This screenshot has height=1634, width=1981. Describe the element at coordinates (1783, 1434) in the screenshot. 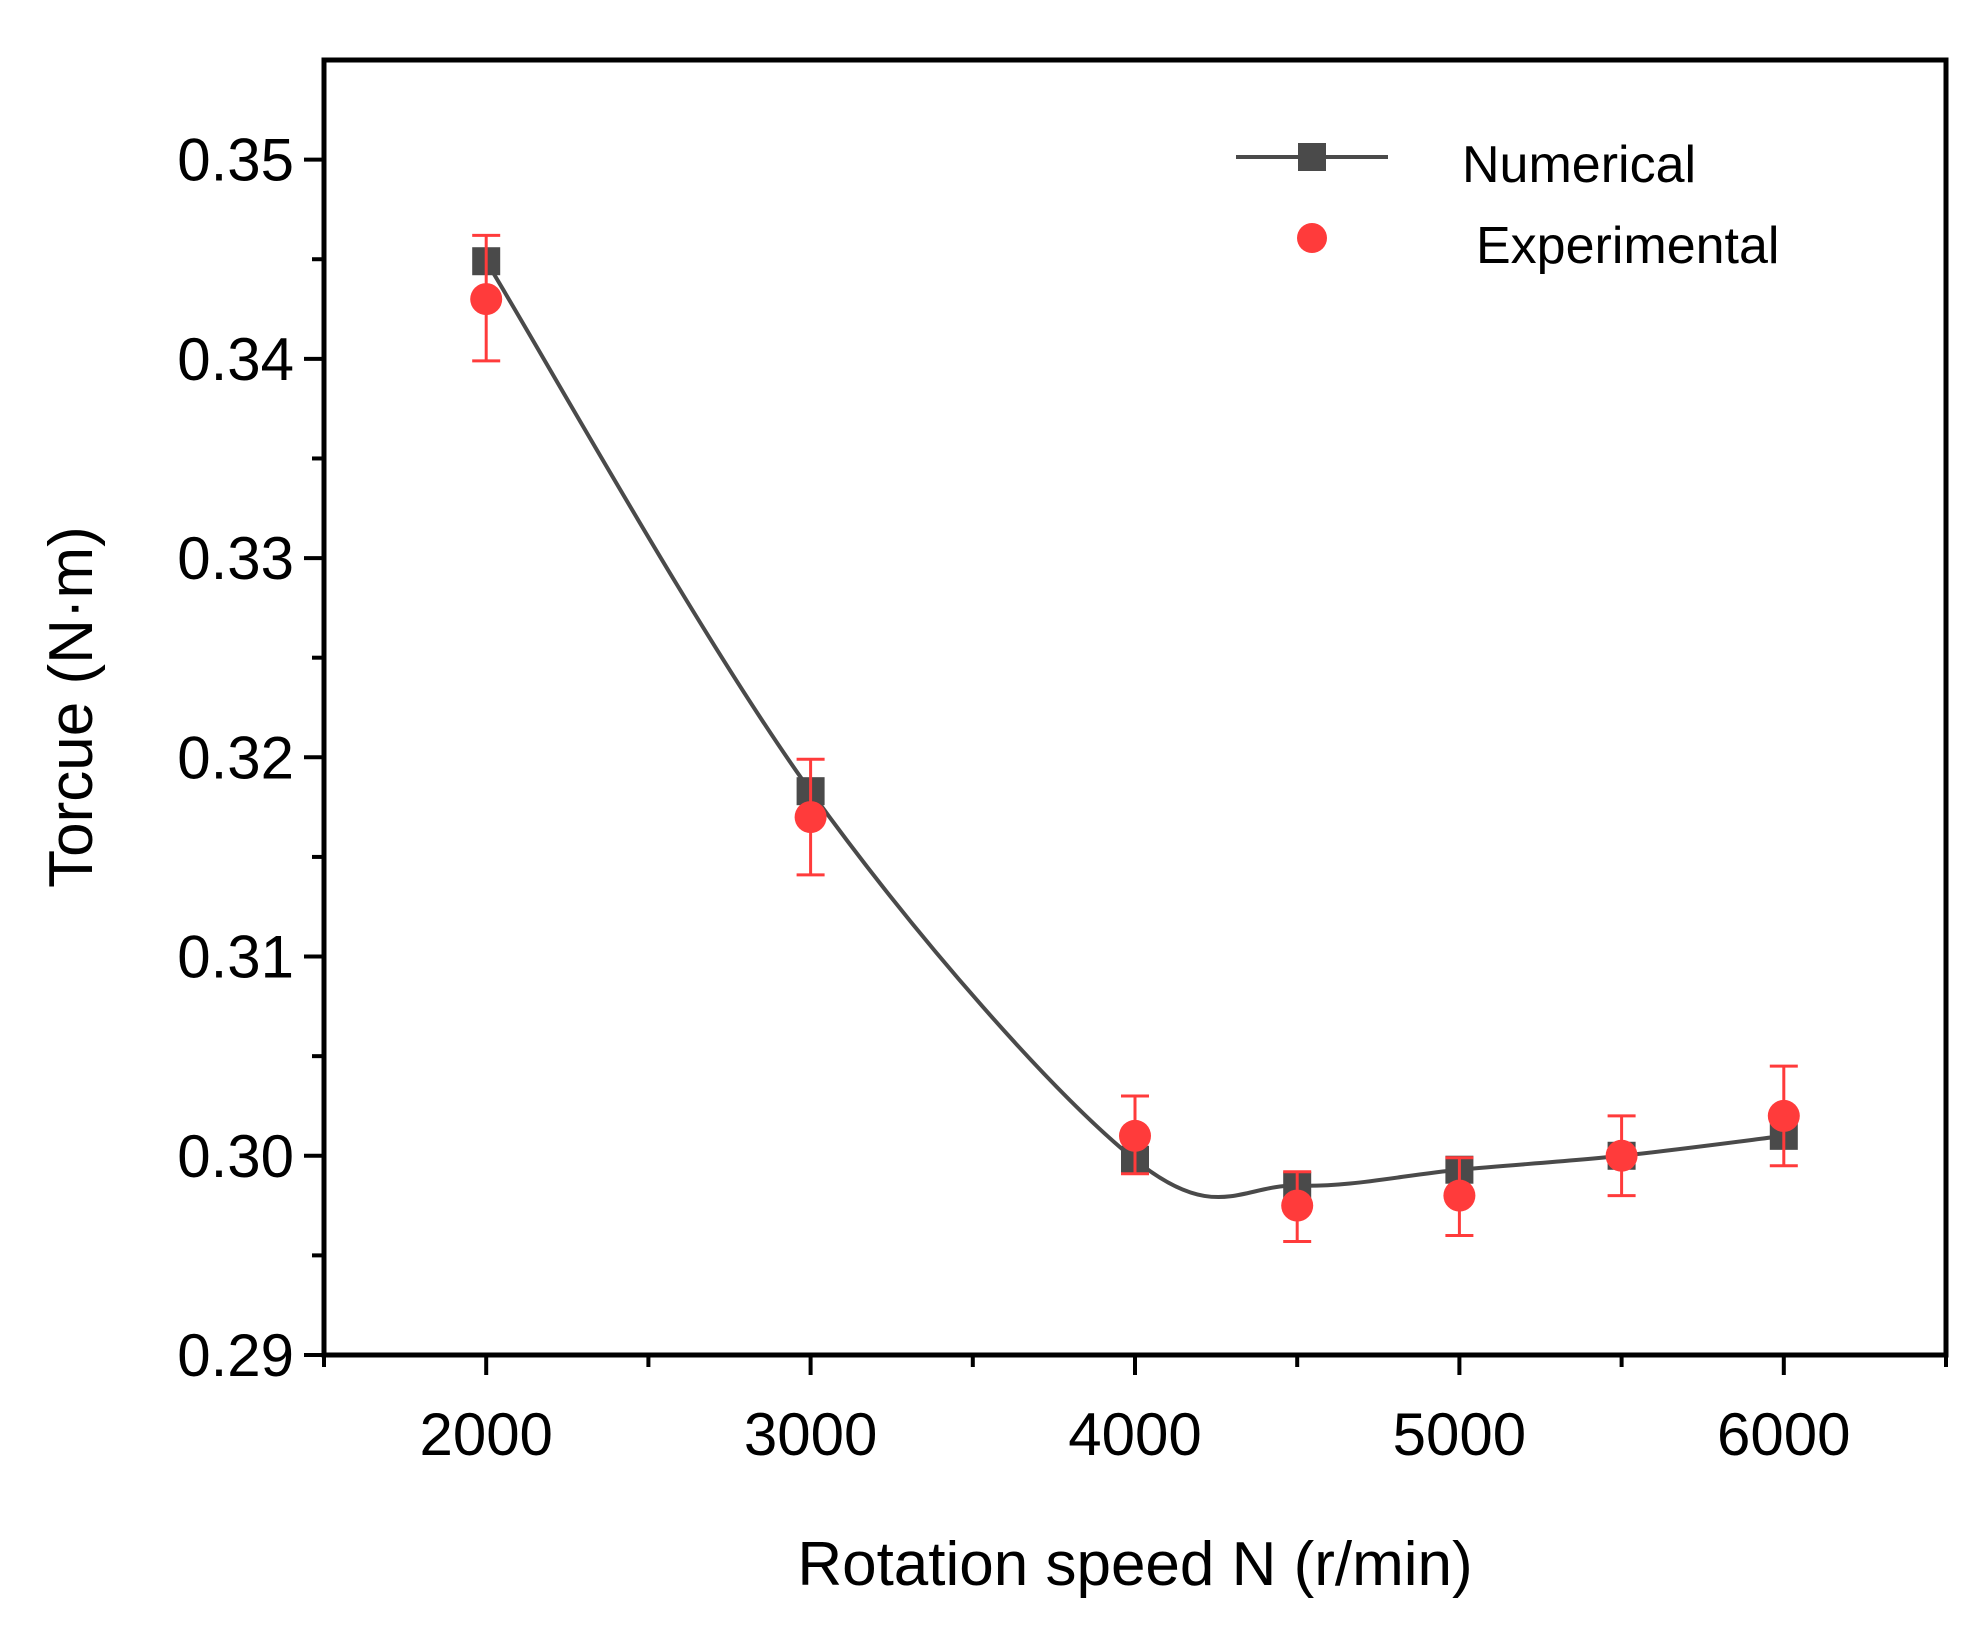

I see `x-tick-label: 6000` at that location.